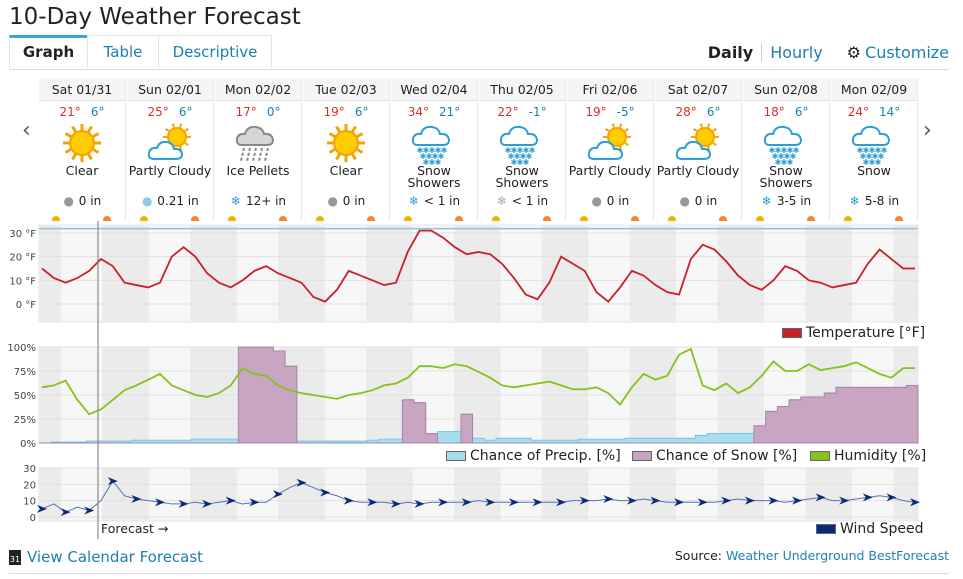 The image size is (963, 579). Describe the element at coordinates (796, 52) in the screenshot. I see `hourly-toggle: Hourly` at that location.